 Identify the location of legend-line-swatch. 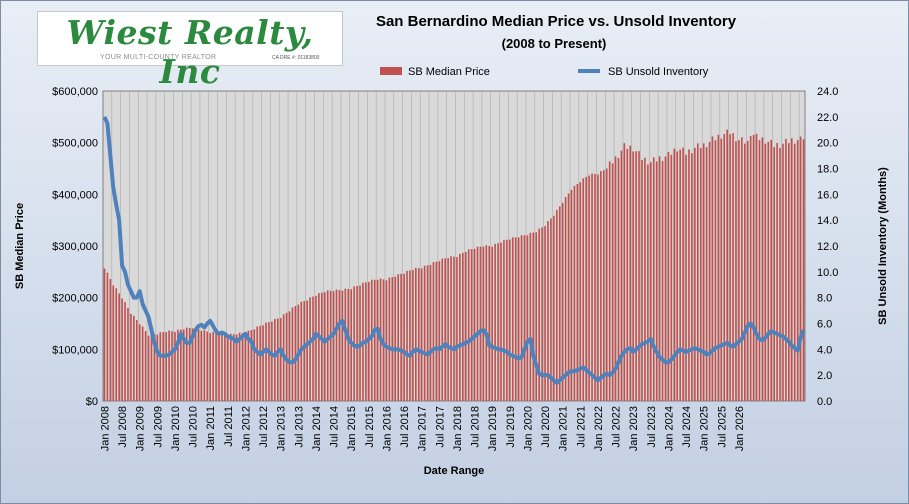
(589, 71).